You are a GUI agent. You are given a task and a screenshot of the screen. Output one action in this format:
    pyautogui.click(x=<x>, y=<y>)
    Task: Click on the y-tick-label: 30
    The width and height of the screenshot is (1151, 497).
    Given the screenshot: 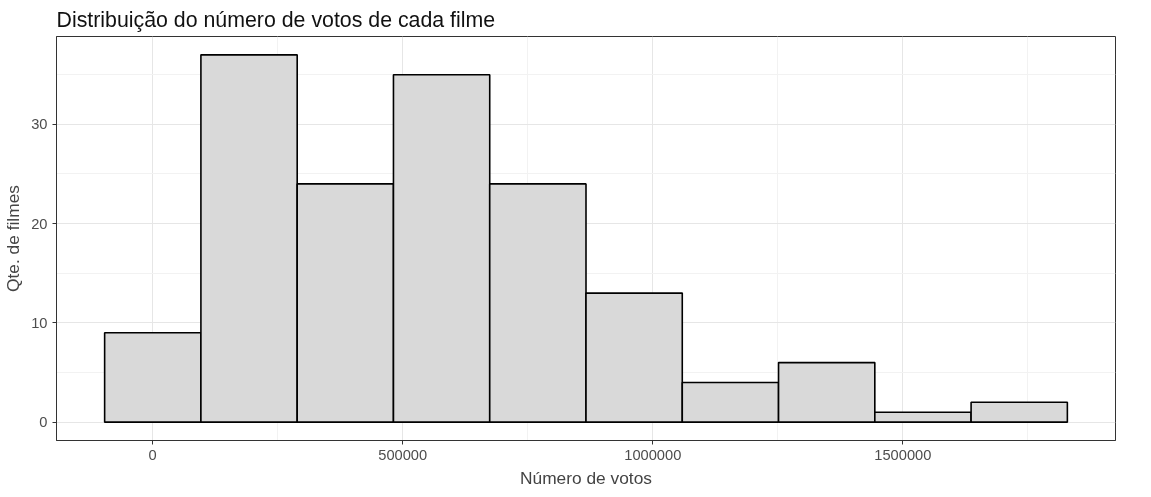 What is the action you would take?
    pyautogui.click(x=39, y=124)
    